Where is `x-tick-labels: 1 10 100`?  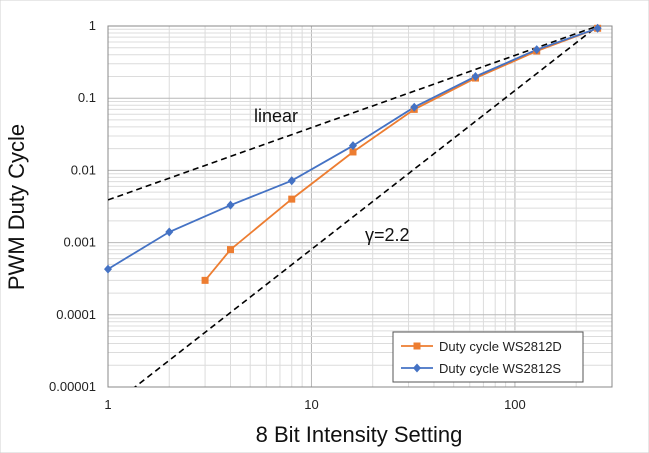
x-tick-labels: 1 10 100 is located at coordinates (314, 404).